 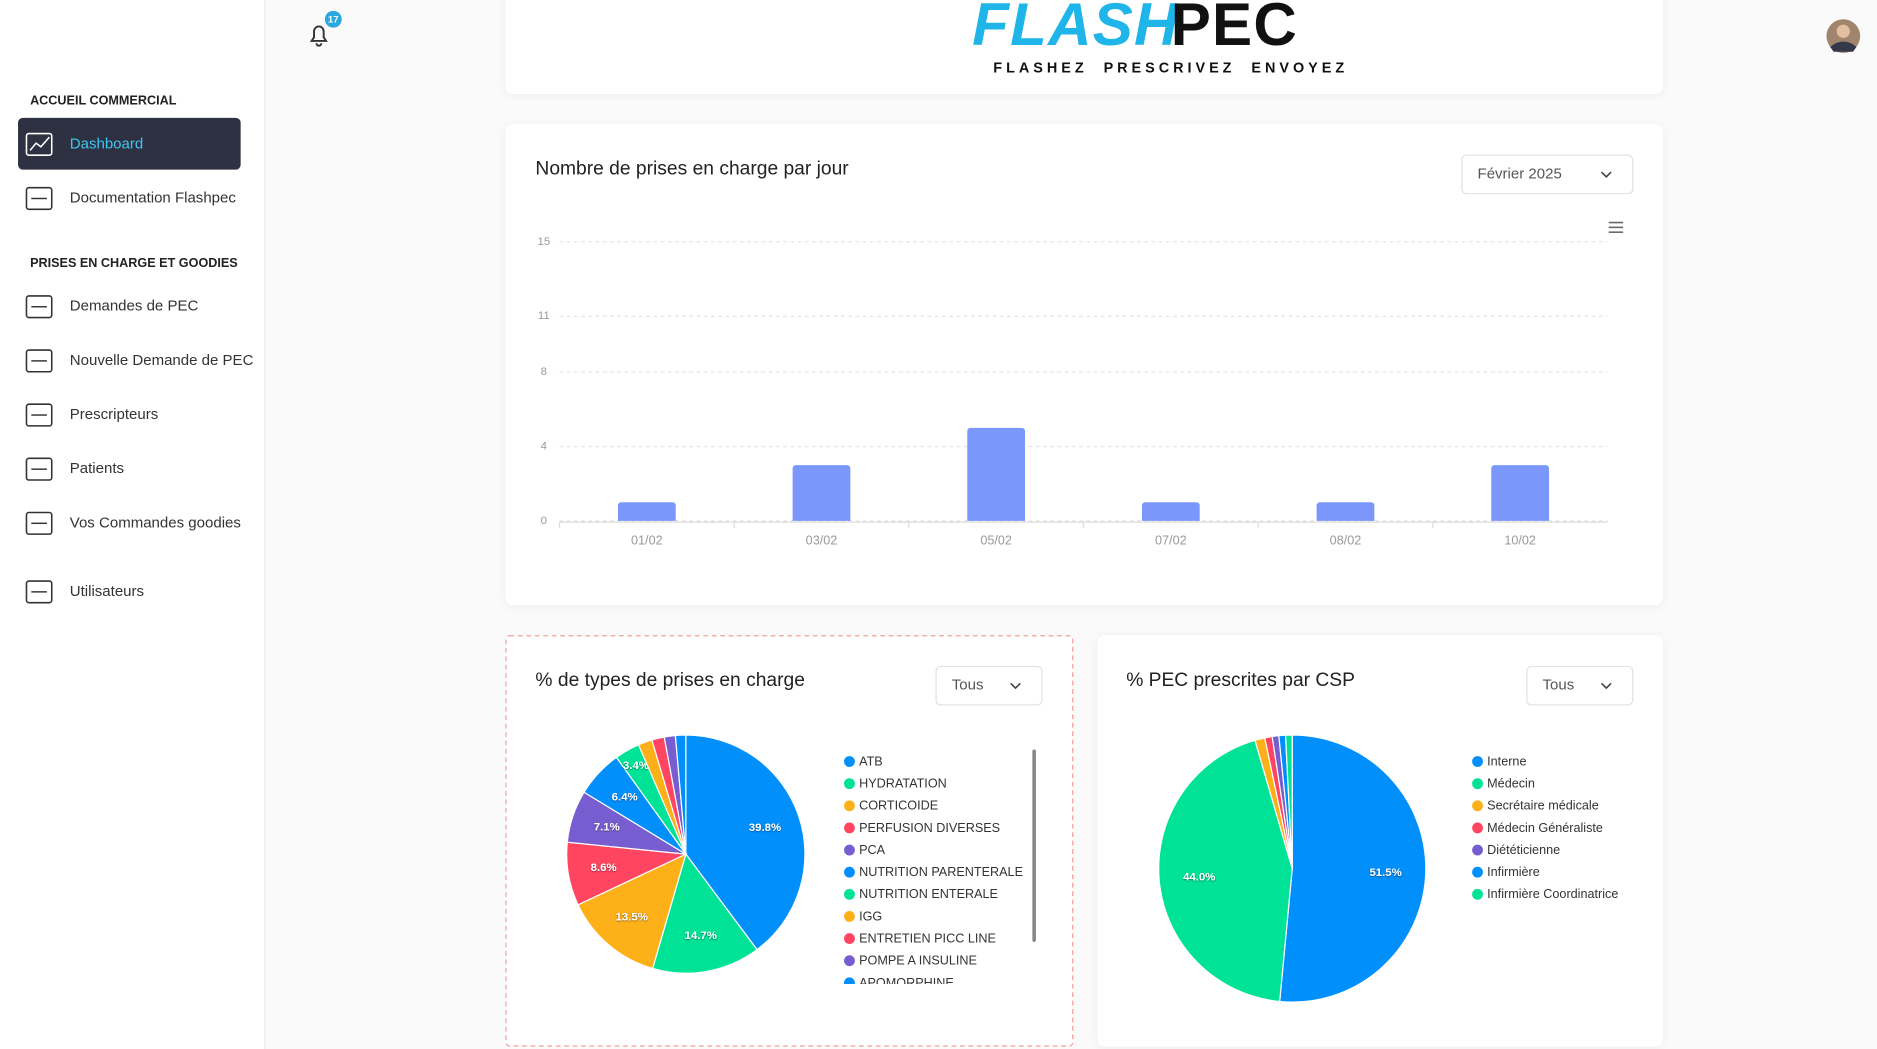 I want to click on section-title: ACCUEIL COMMERCIAL, so click(x=103, y=100).